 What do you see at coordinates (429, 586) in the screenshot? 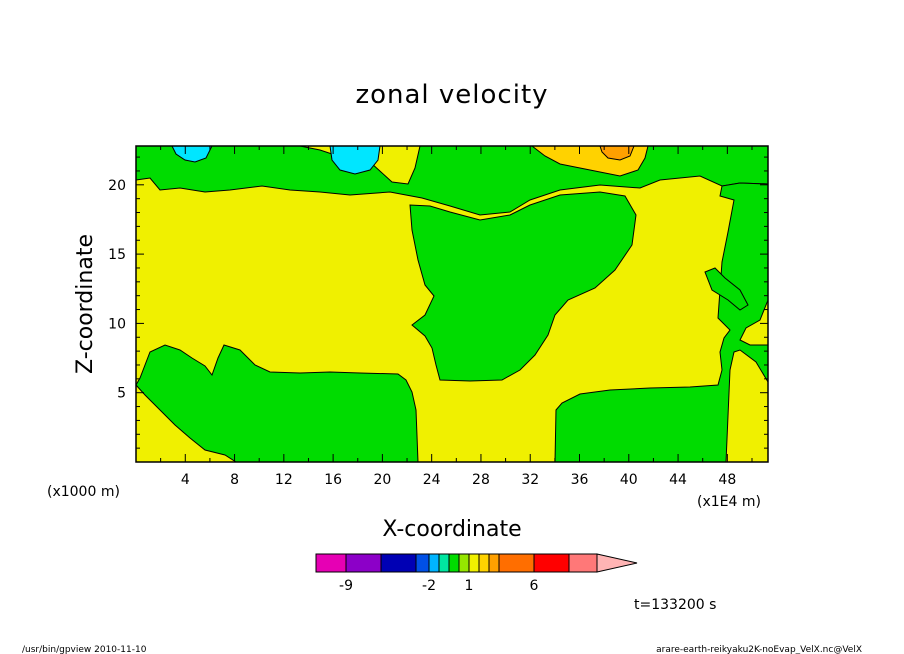
I see `colorbar-label: -2` at bounding box center [429, 586].